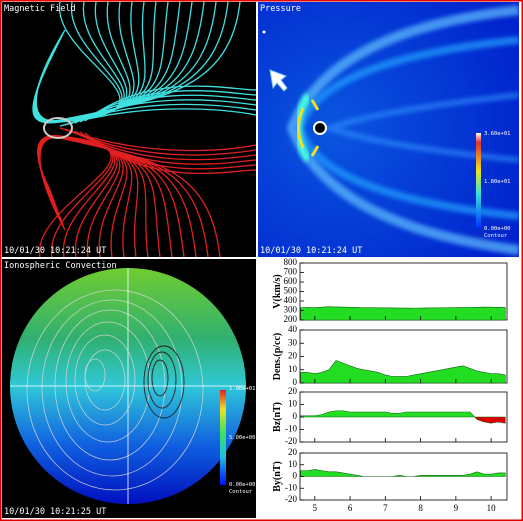 Image resolution: width=523 pixels, height=521 pixels. I want to click on y-tick-label: 600, so click(291, 281).